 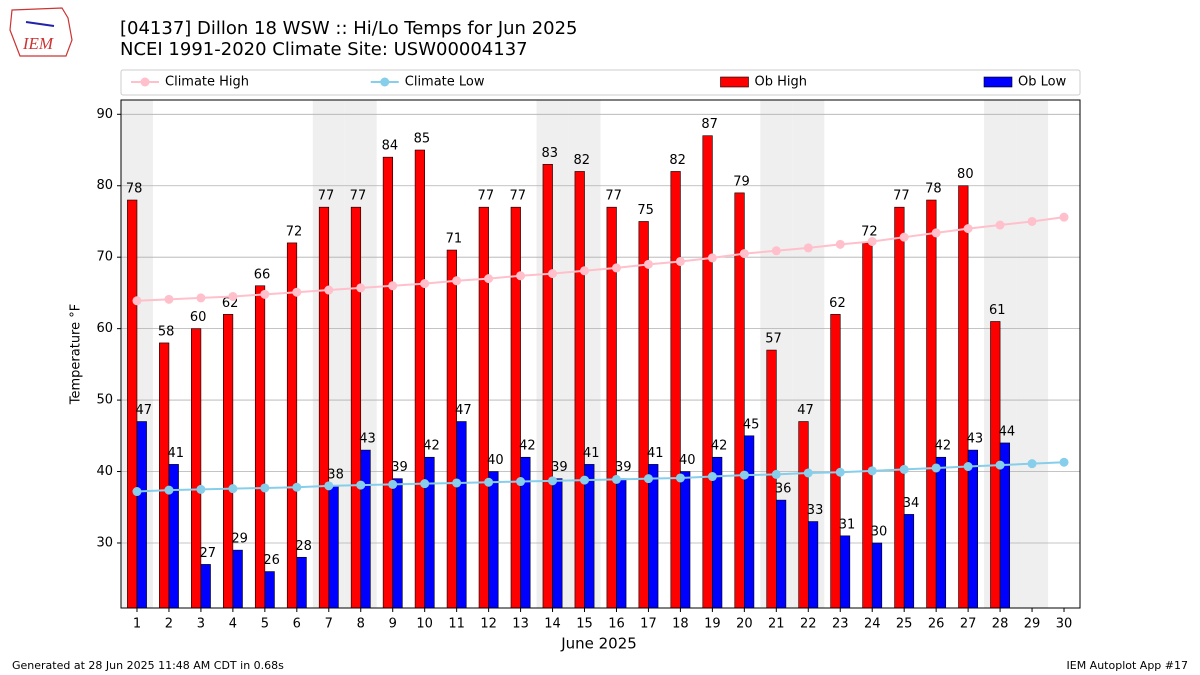 I want to click on data-label: 62, so click(x=837, y=303).